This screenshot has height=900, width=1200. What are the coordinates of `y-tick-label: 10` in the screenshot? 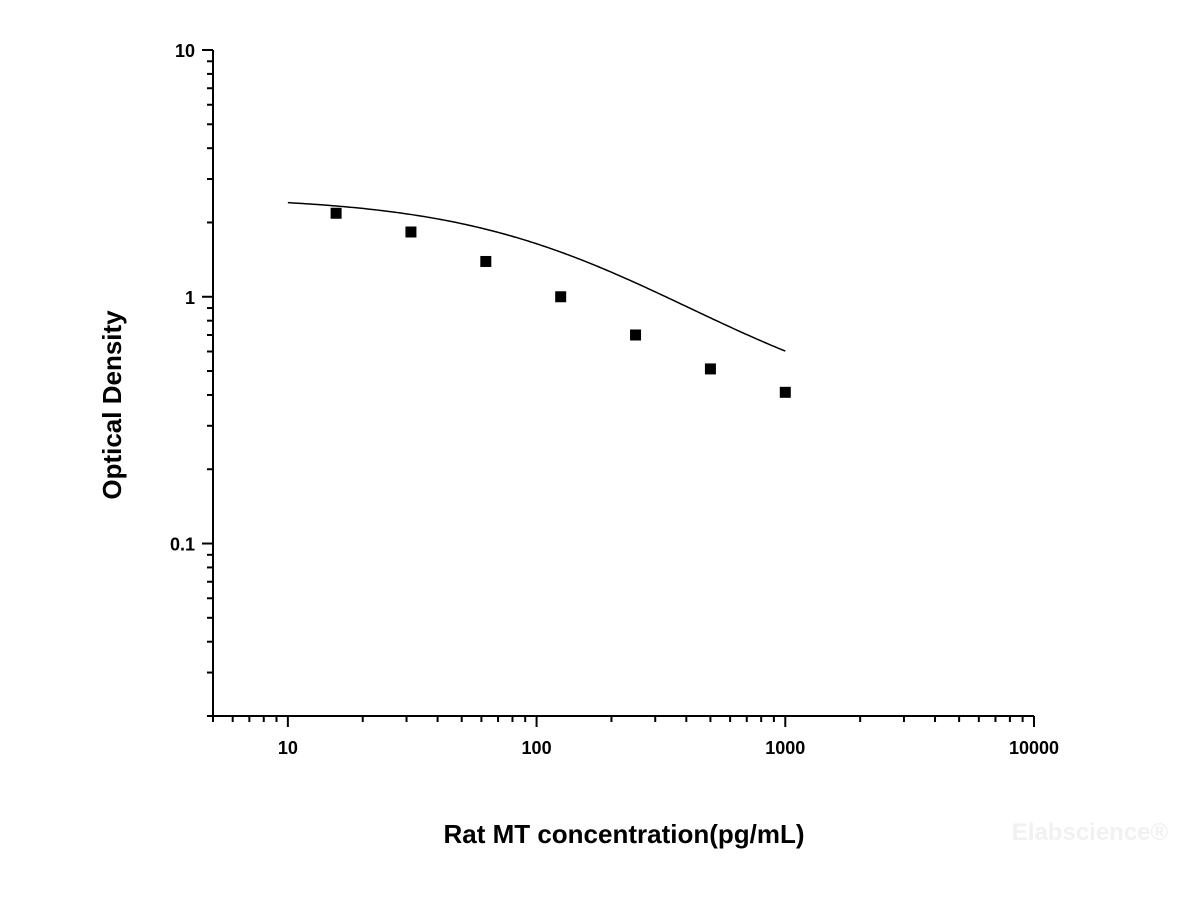 It's located at (185, 51).